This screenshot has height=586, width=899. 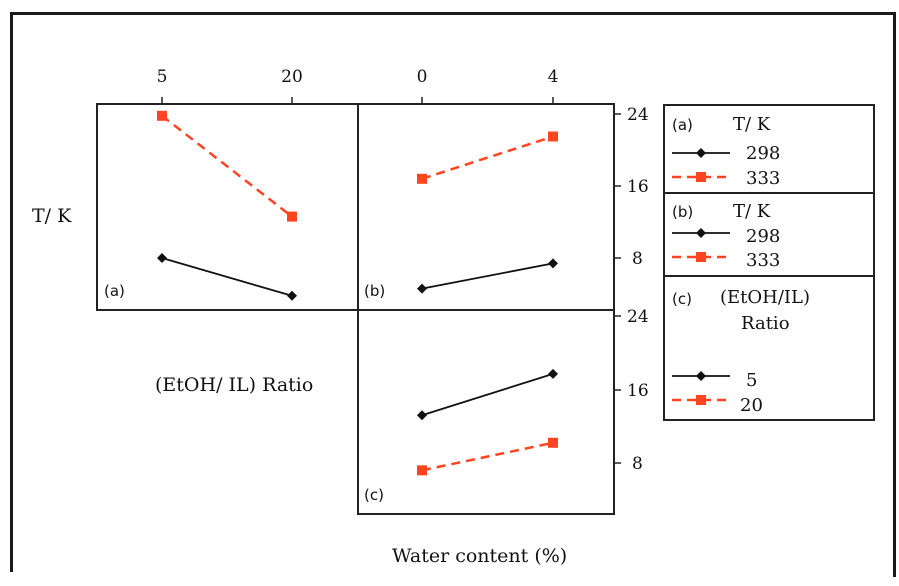 What do you see at coordinates (763, 260) in the screenshot?
I see `legend-b-entry-1: 333` at bounding box center [763, 260].